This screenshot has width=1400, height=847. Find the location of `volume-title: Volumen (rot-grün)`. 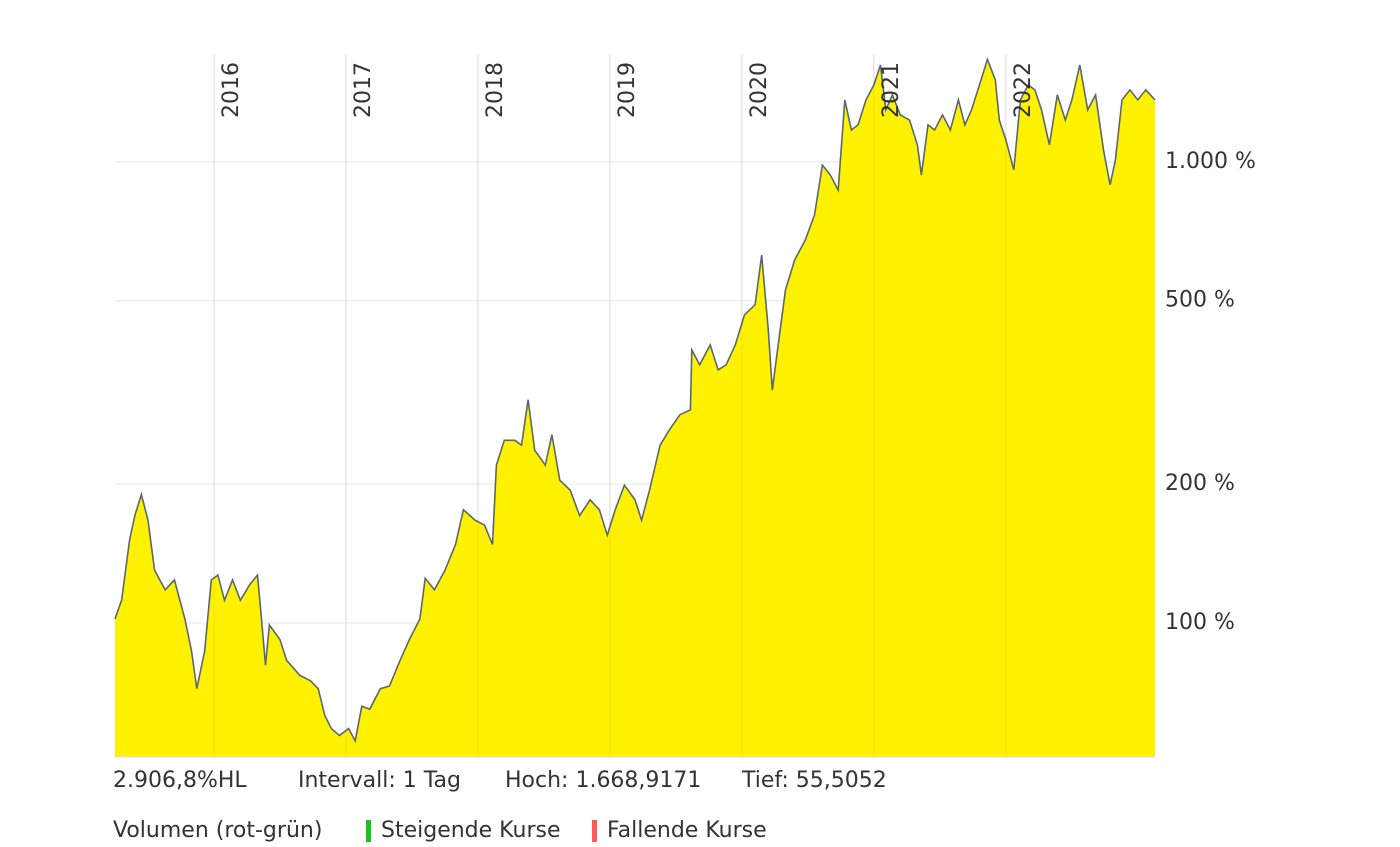

volume-title: Volumen (rot-grün) is located at coordinates (217, 830).